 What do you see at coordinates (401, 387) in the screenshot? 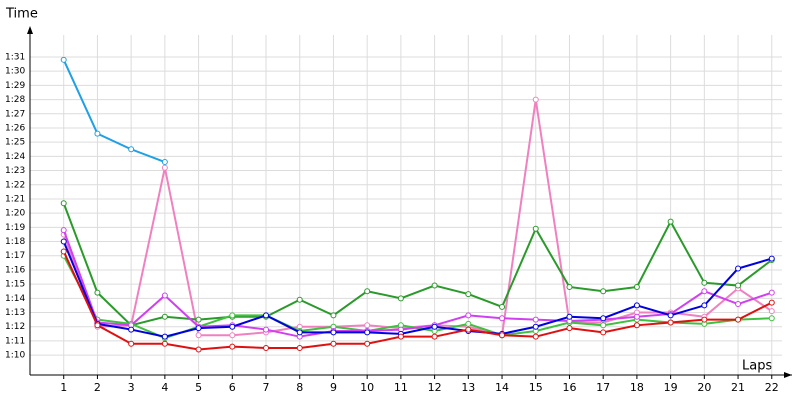
I see `x-tick-label: 11` at bounding box center [401, 387].